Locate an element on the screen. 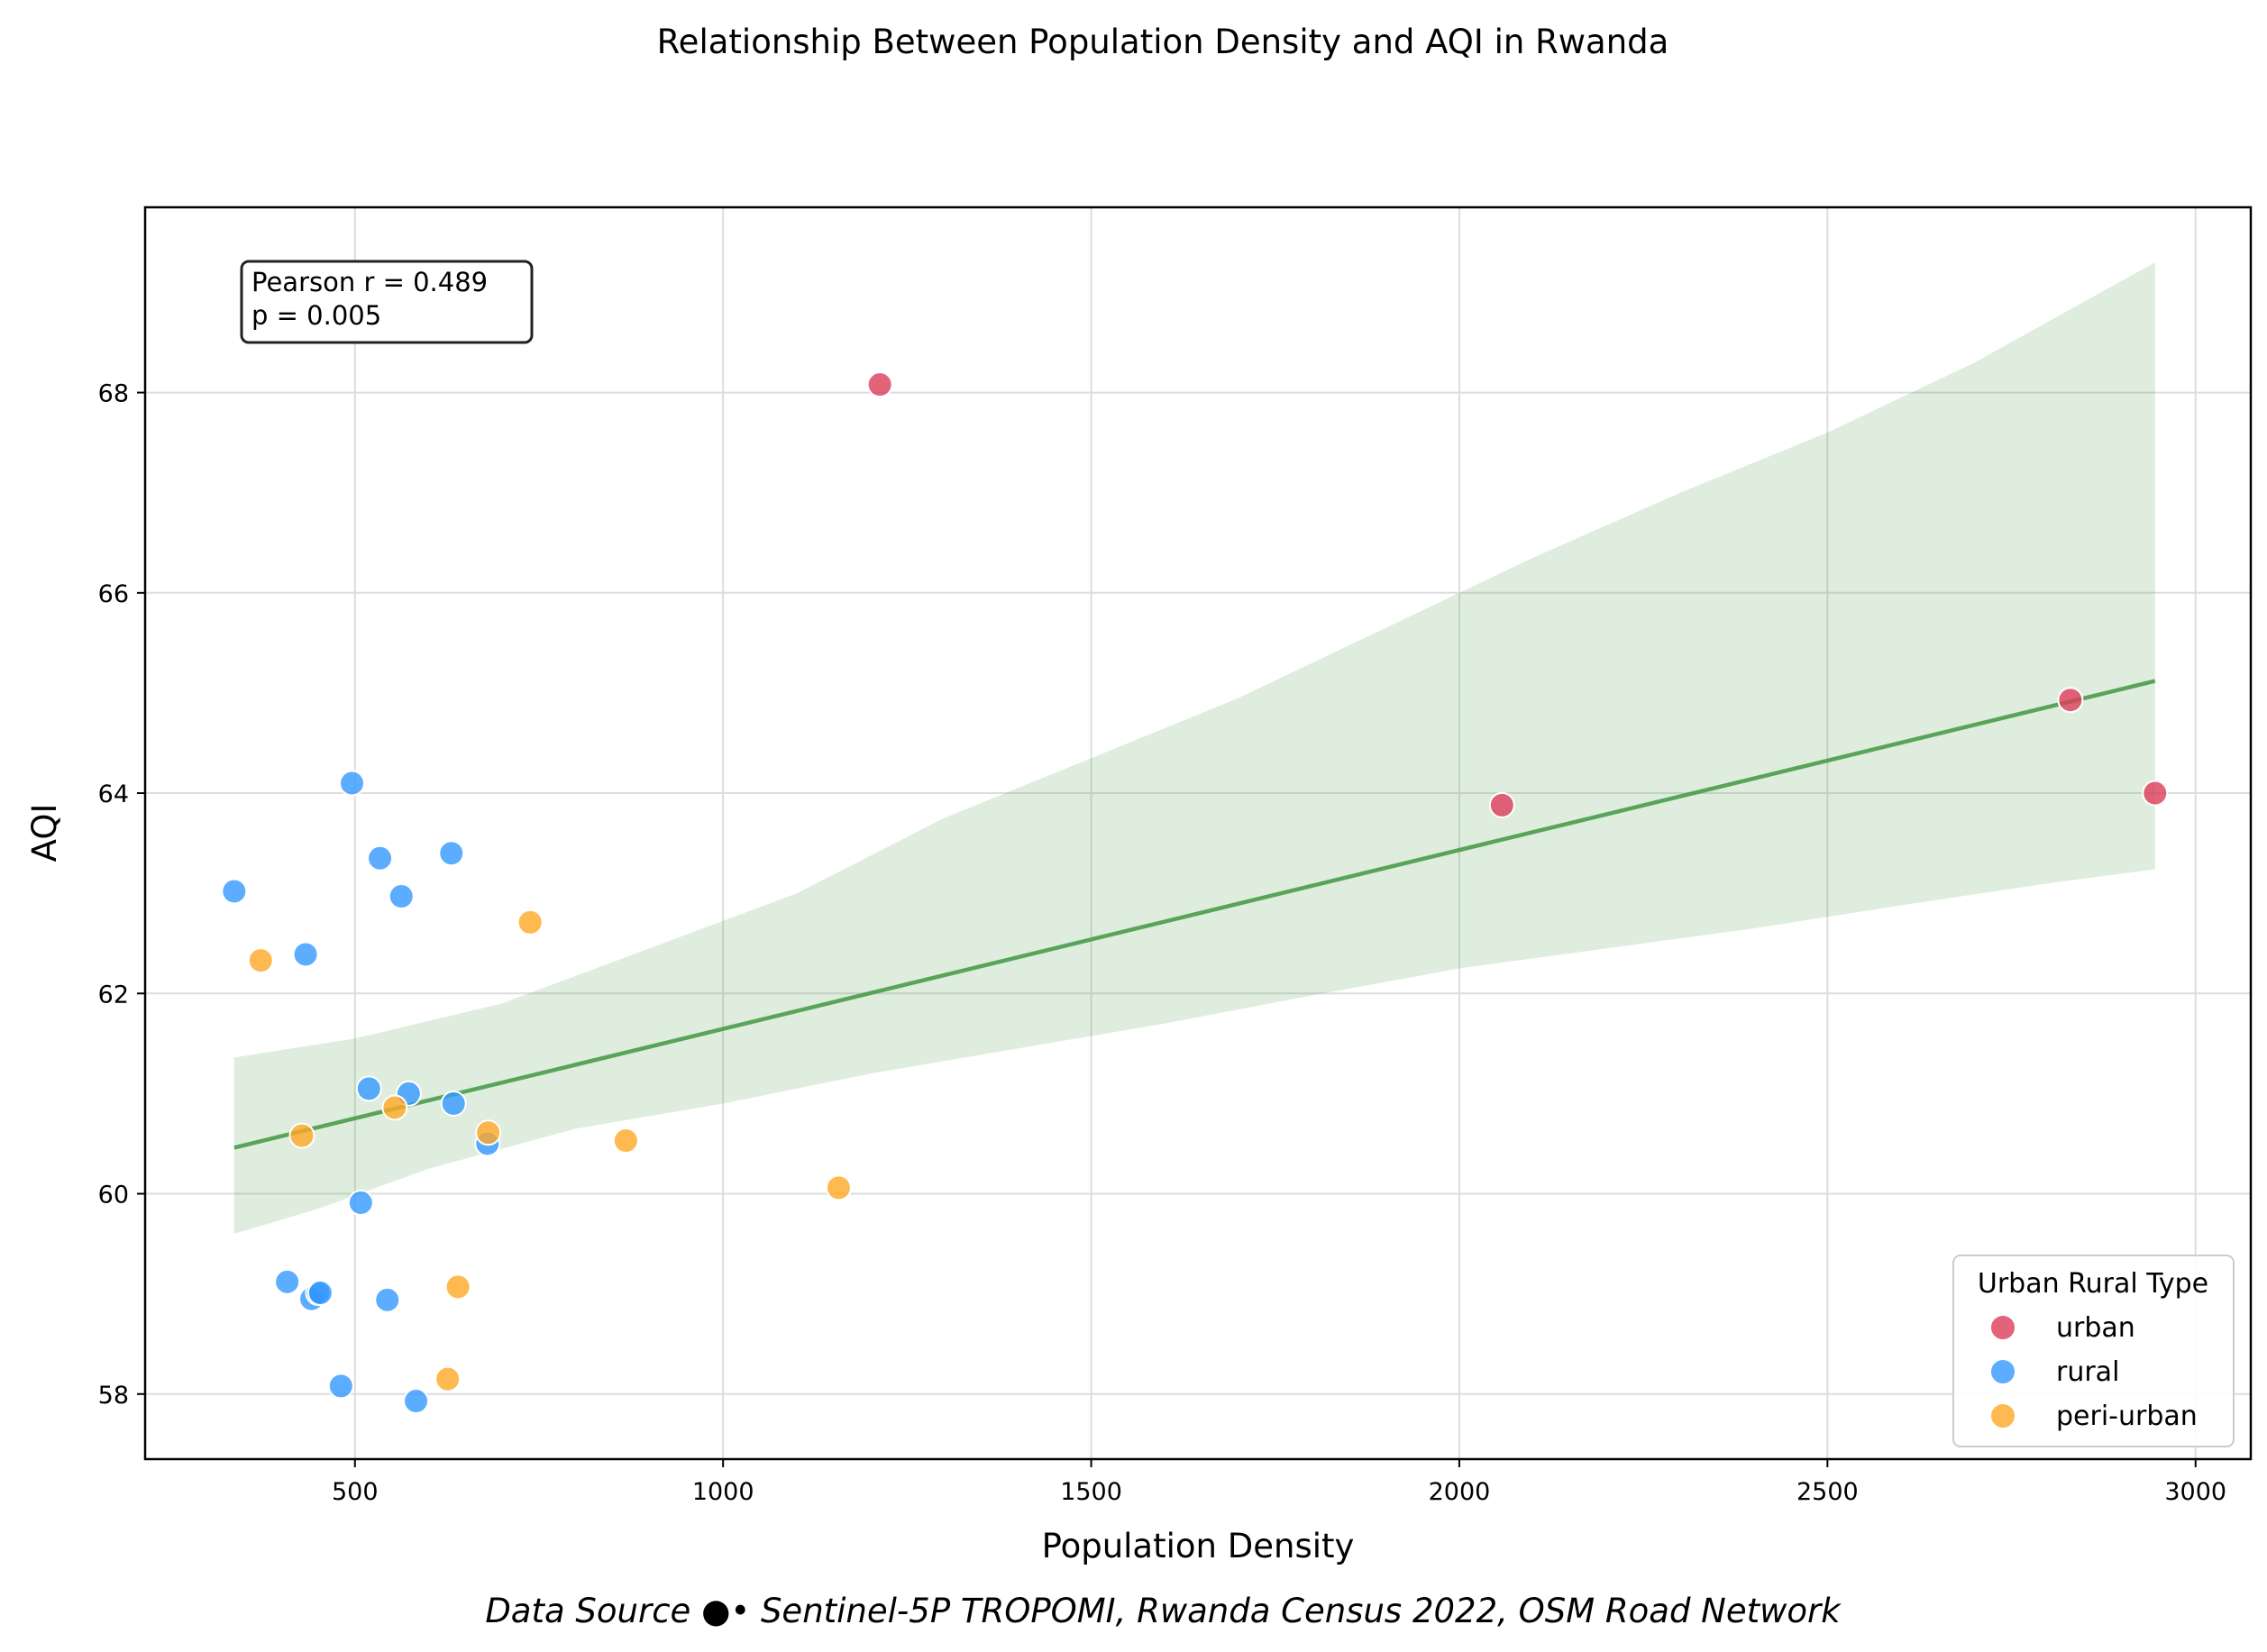 Image resolution: width=2267 pixels, height=1652 pixels. legend-box is located at coordinates (2093, 1351).